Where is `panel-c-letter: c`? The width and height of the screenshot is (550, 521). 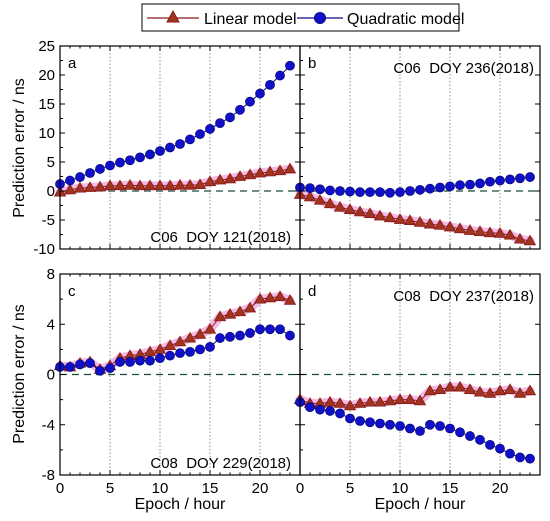 panel-c-letter: c is located at coordinates (72, 291).